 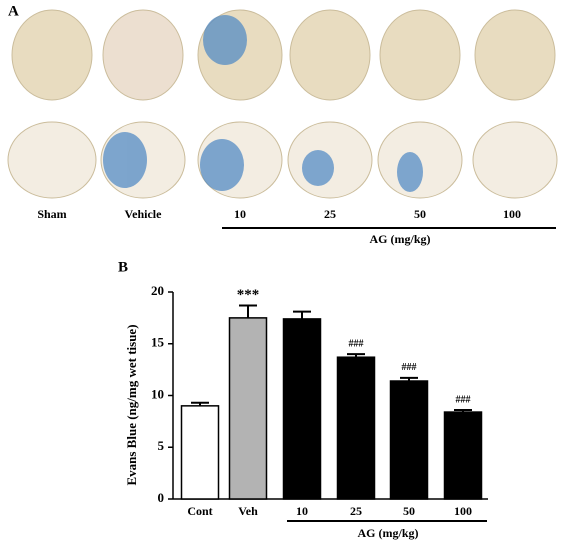 I want to click on panel-label: B, so click(x=123, y=267).